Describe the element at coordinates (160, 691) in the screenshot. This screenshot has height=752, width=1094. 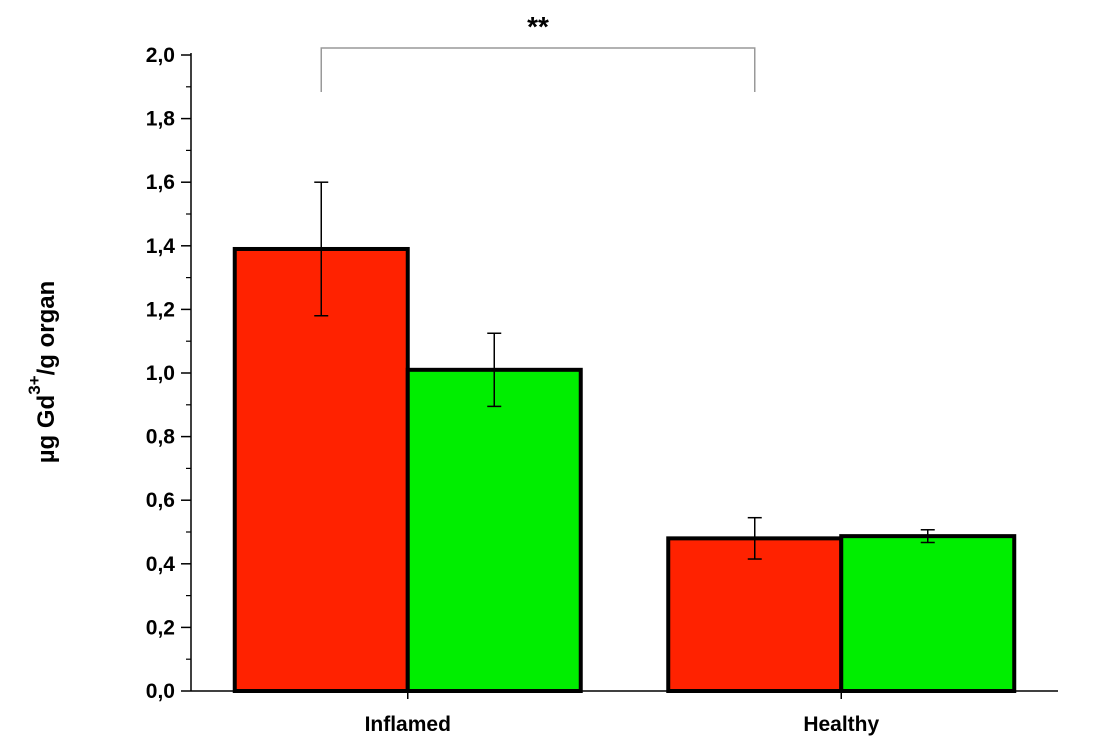
I see `y-tick-label: 0,0` at that location.